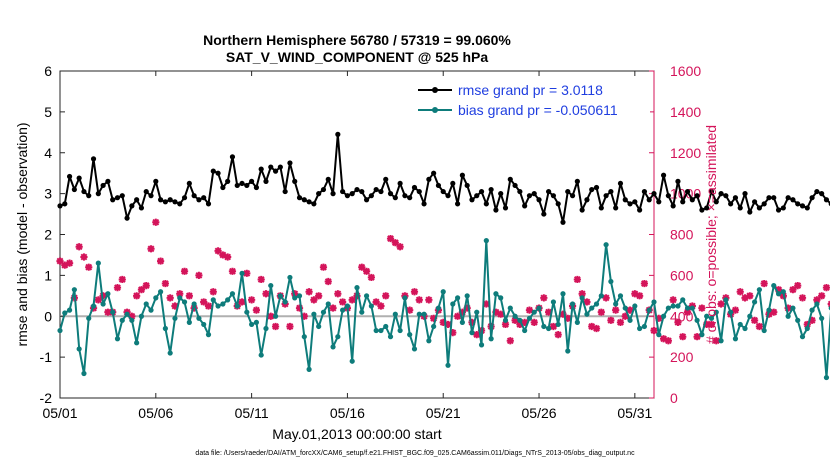 The width and height of the screenshot is (830, 470). I want to click on y-right-tick-label: 1400, so click(685, 112).